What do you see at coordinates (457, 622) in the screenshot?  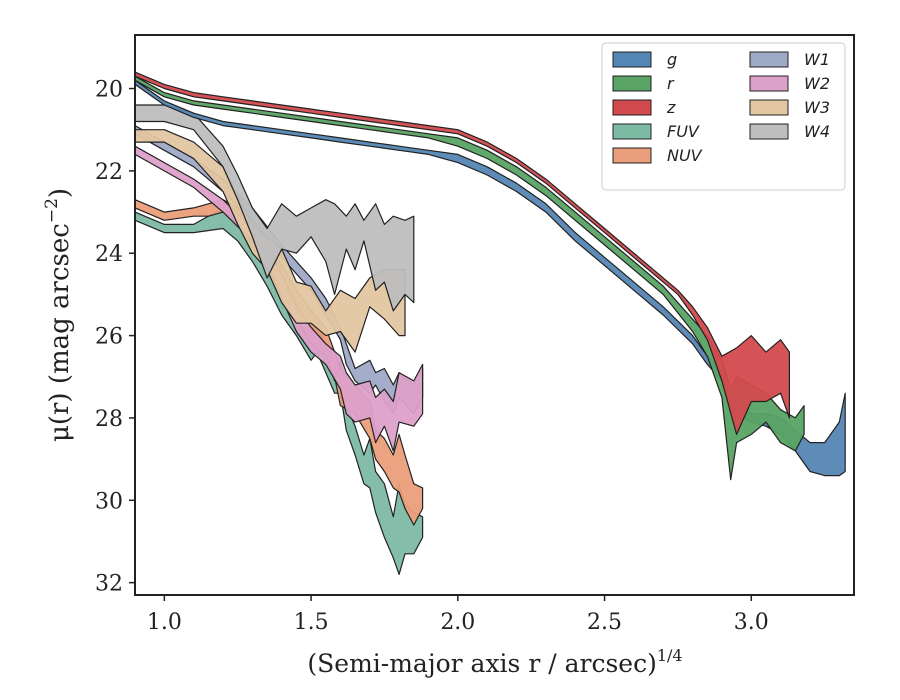 I see `x-tick-label: 2.0` at bounding box center [457, 622].